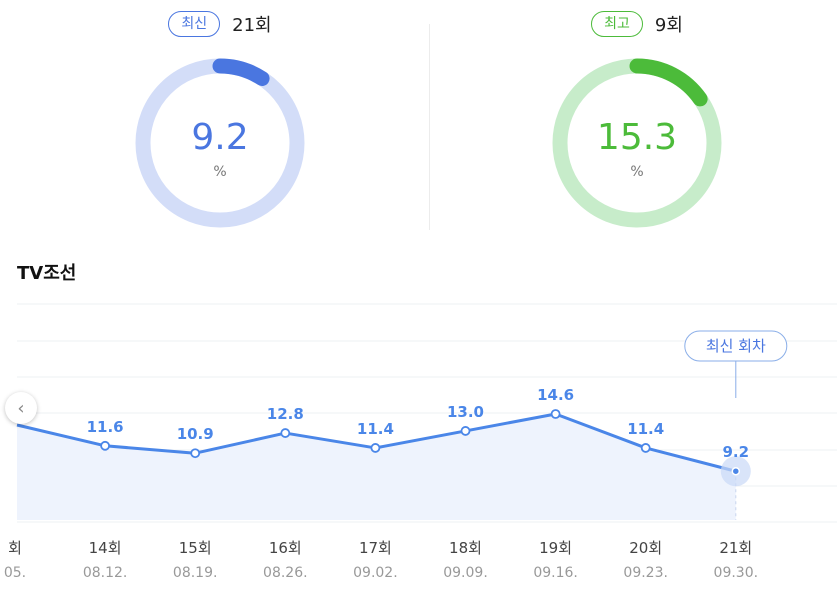 The width and height of the screenshot is (837, 600). What do you see at coordinates (375, 429) in the screenshot?
I see `data-label-4: 11.4` at bounding box center [375, 429].